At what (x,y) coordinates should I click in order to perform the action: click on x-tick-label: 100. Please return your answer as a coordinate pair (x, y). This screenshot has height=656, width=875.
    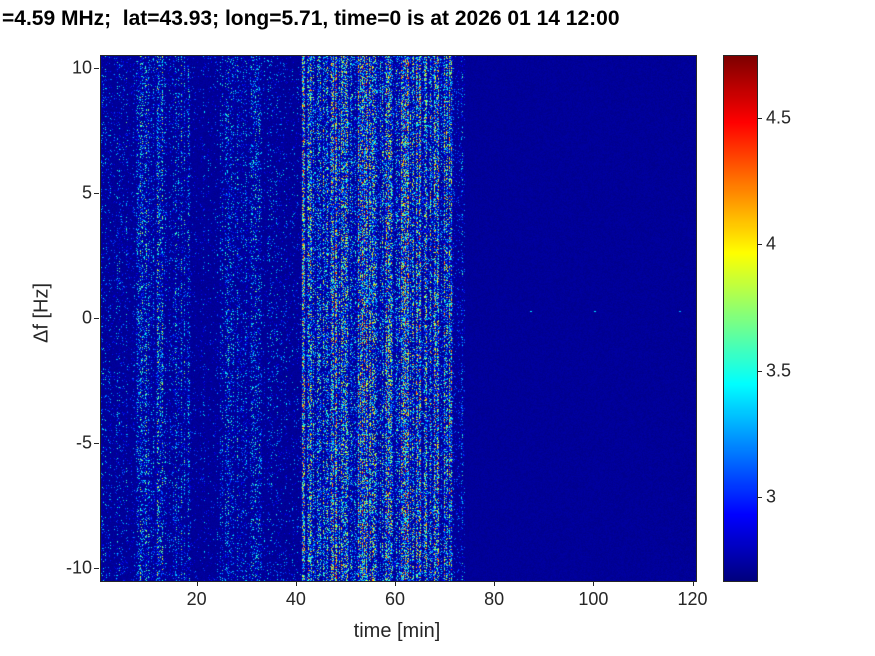
    Looking at the image, I should click on (593, 599).